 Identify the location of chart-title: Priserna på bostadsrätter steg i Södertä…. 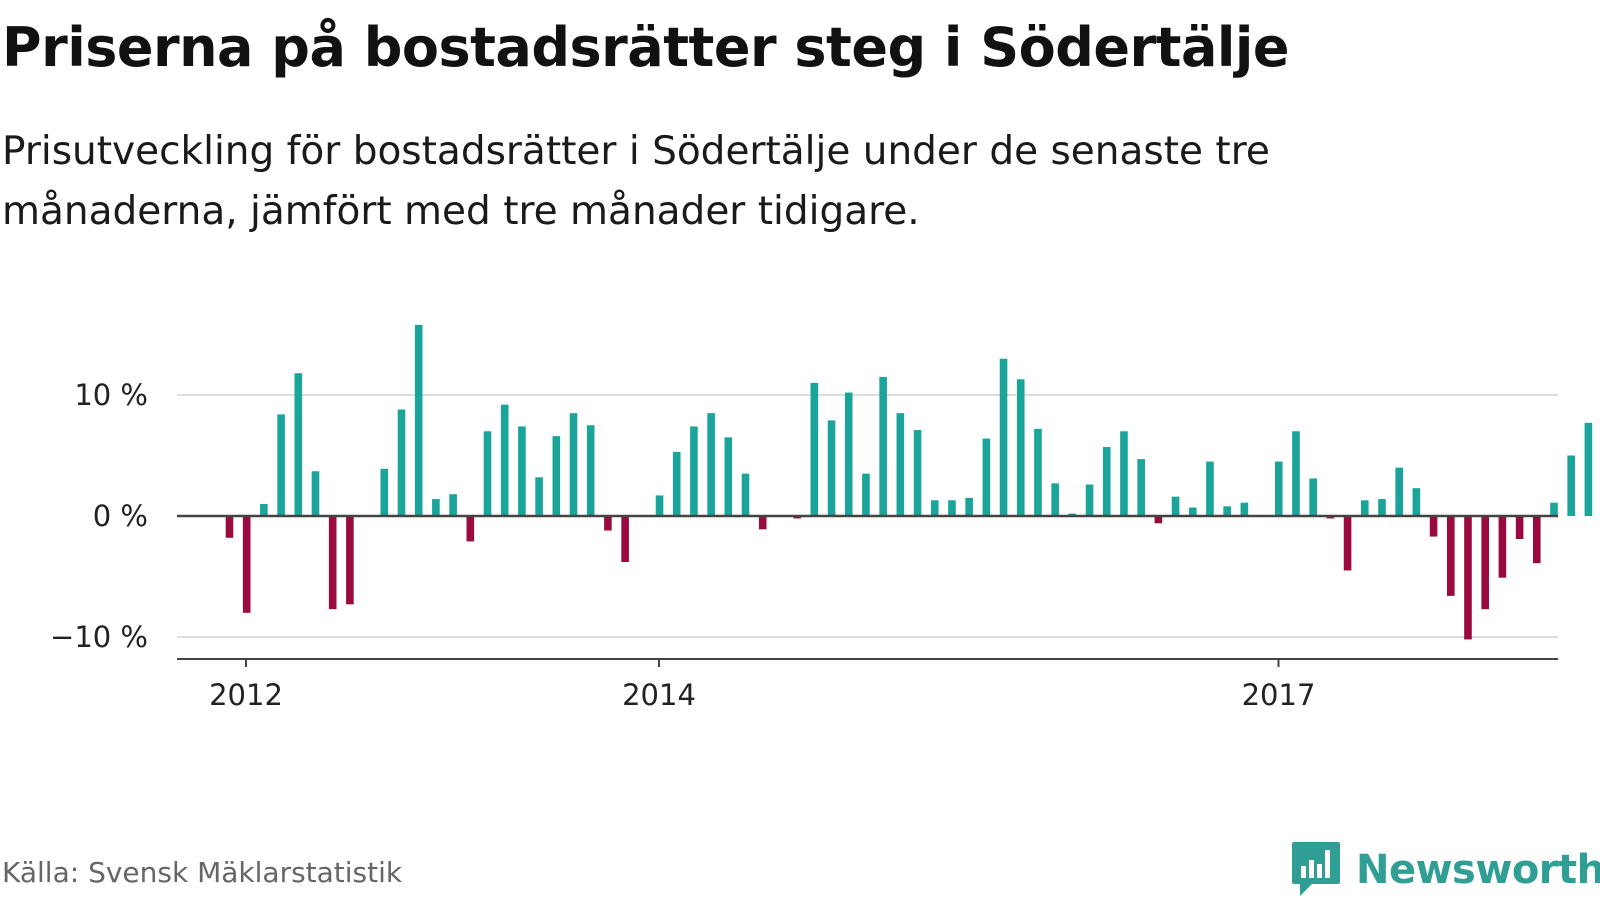
(646, 47).